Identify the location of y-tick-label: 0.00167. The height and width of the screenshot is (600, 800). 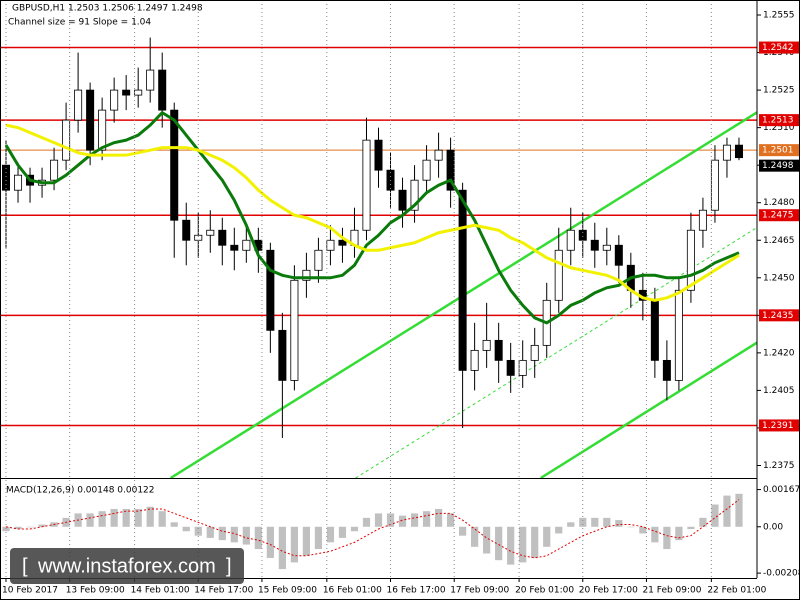
(781, 490).